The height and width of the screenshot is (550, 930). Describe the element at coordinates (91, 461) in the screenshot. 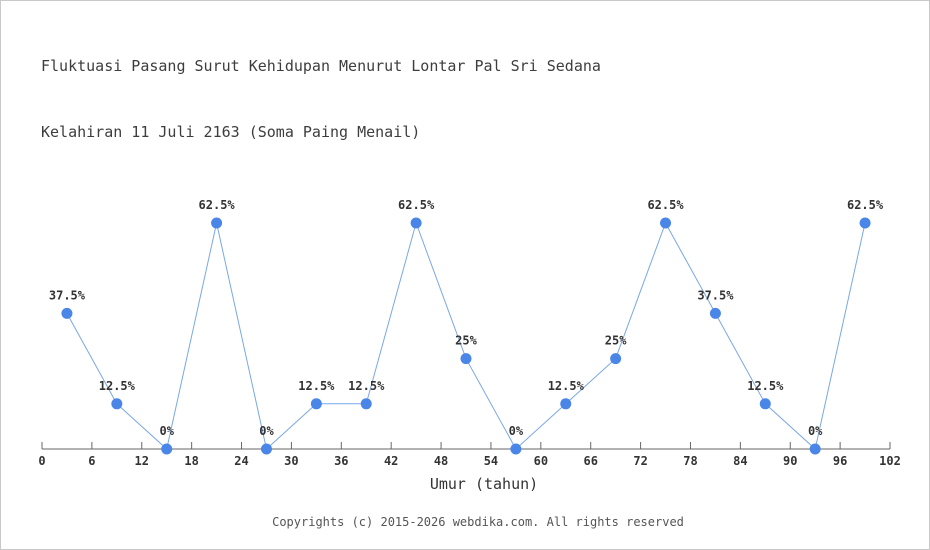

I see `x-tick-label: 6` at that location.